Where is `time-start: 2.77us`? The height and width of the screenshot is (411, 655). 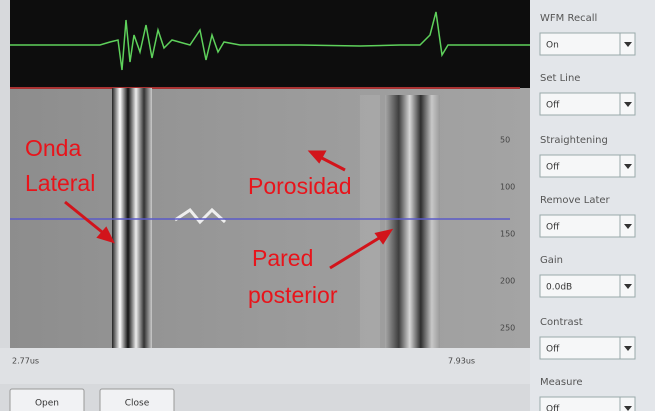 time-start: 2.77us is located at coordinates (25, 361).